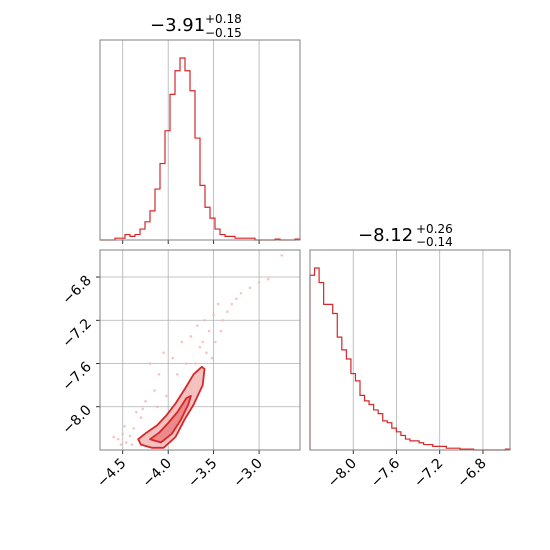  I want to click on param2-title-plus: +0.26, so click(434, 229).